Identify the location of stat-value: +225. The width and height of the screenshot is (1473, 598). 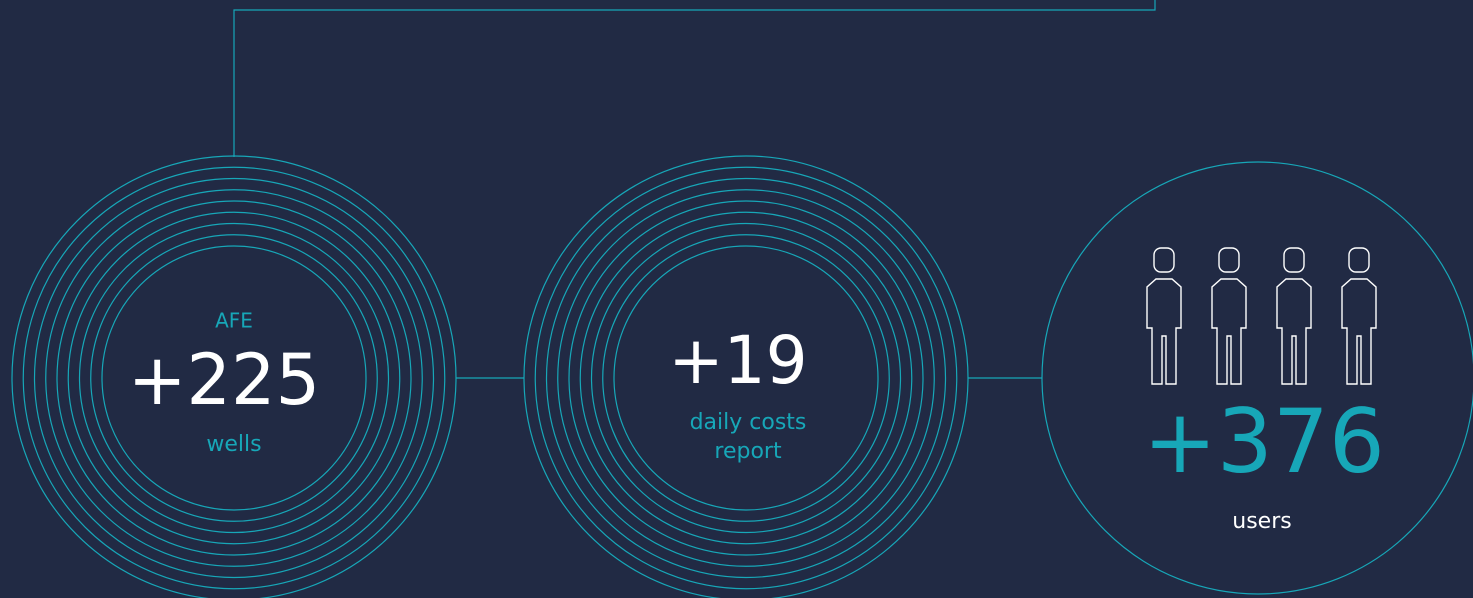
(224, 380).